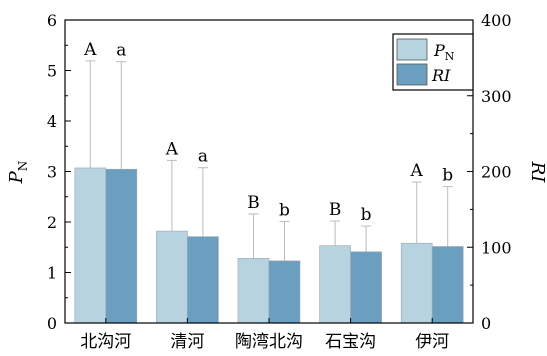  I want to click on significance-label-ri-0: a, so click(121, 51).